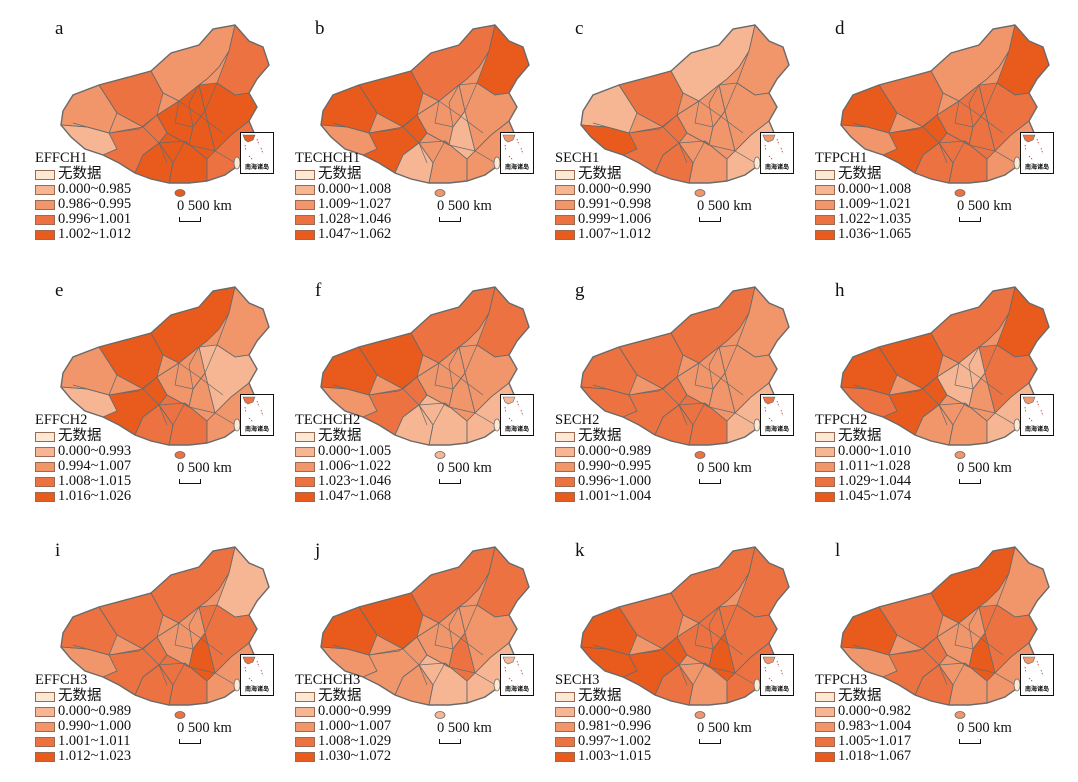  Describe the element at coordinates (841, 158) in the screenshot. I see `legend-title: TFPCH1` at that location.